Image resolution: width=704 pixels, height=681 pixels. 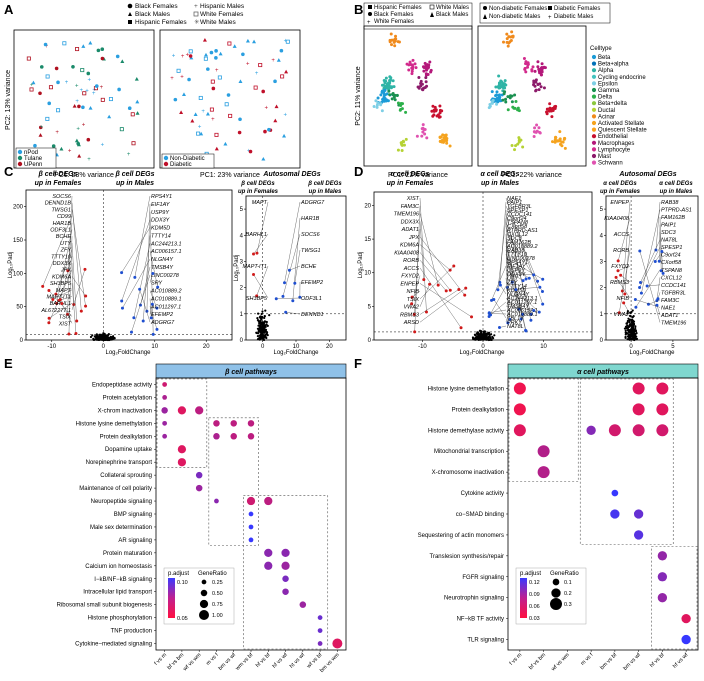 I want to click on pathway-label: Calcium ion homeostasis, so click(x=118, y=567).